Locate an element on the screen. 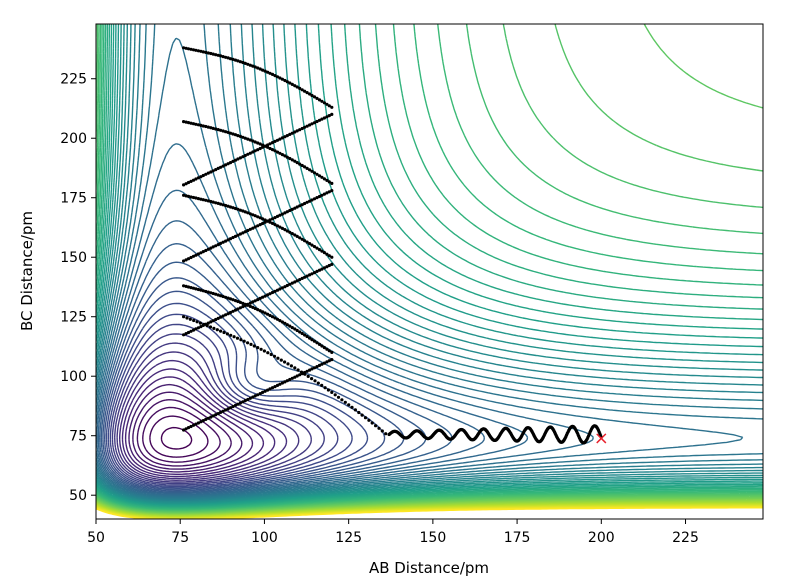 The height and width of the screenshot is (588, 800). y-tick-label: 125 is located at coordinates (73, 318).